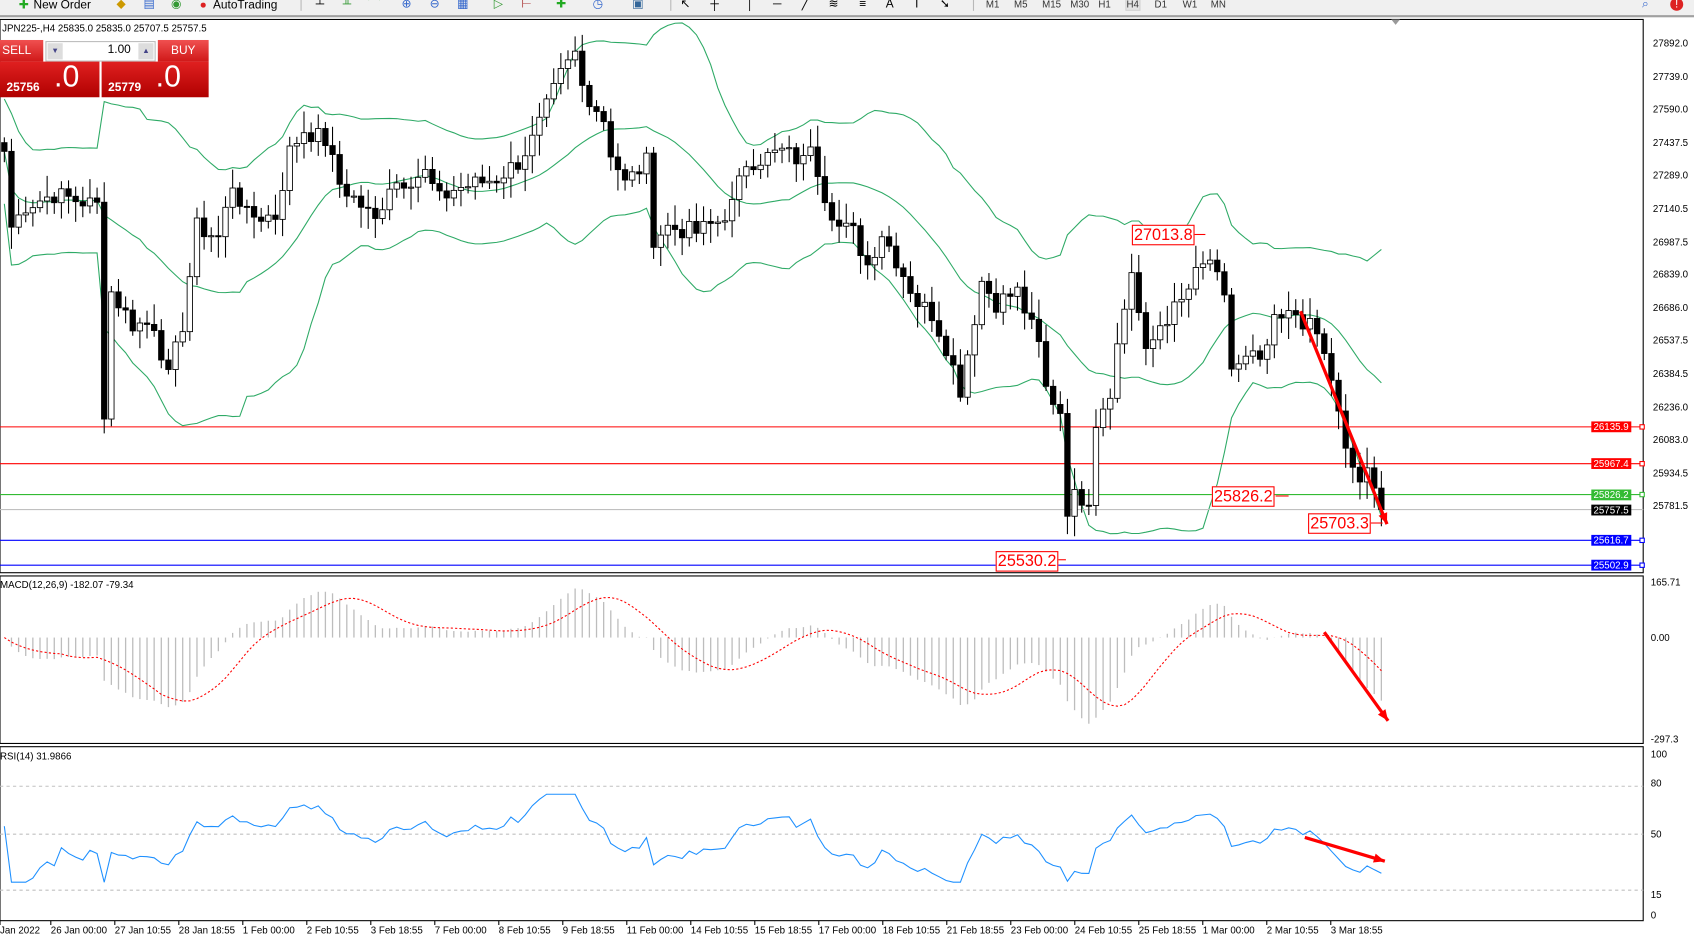 Image resolution: width=1694 pixels, height=939 pixels. What do you see at coordinates (183, 50) in the screenshot?
I see `buy-button: BUY` at bounding box center [183, 50].